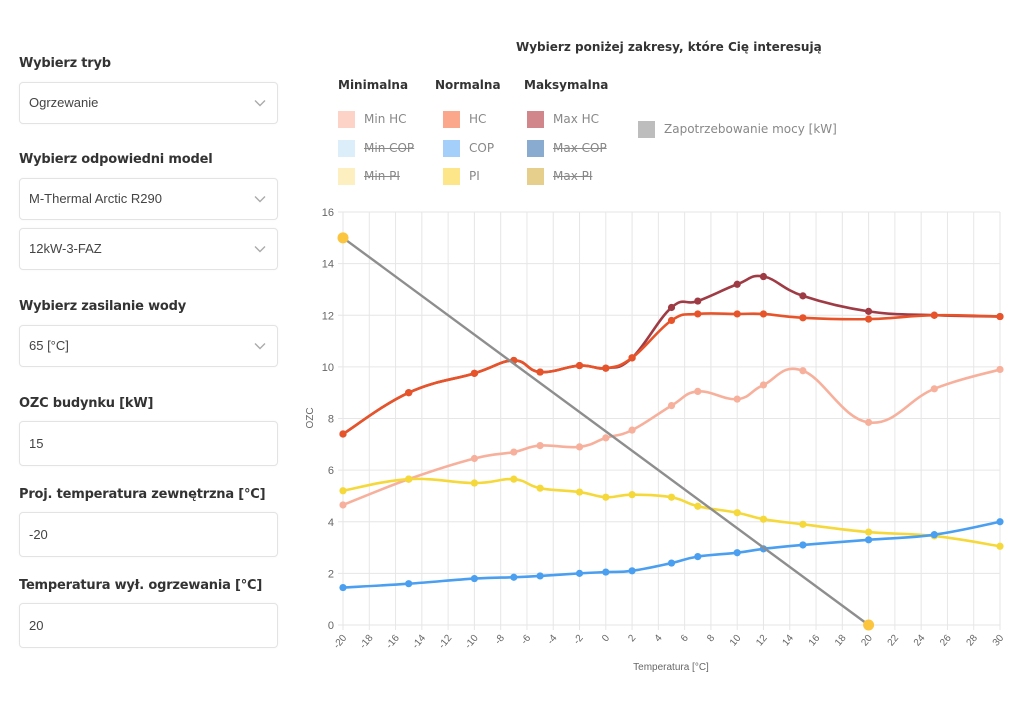  Describe the element at coordinates (999, 641) in the screenshot. I see `x-tick-label: 30` at that location.